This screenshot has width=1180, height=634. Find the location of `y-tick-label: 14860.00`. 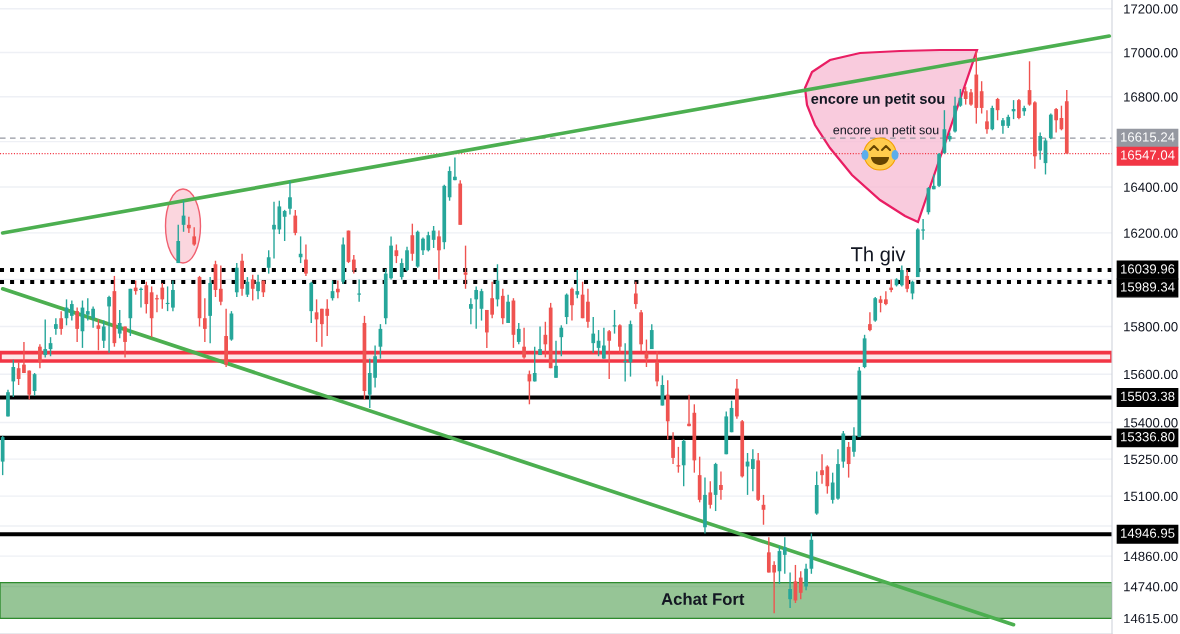

y-tick-label: 14860.00 is located at coordinates (1151, 556).